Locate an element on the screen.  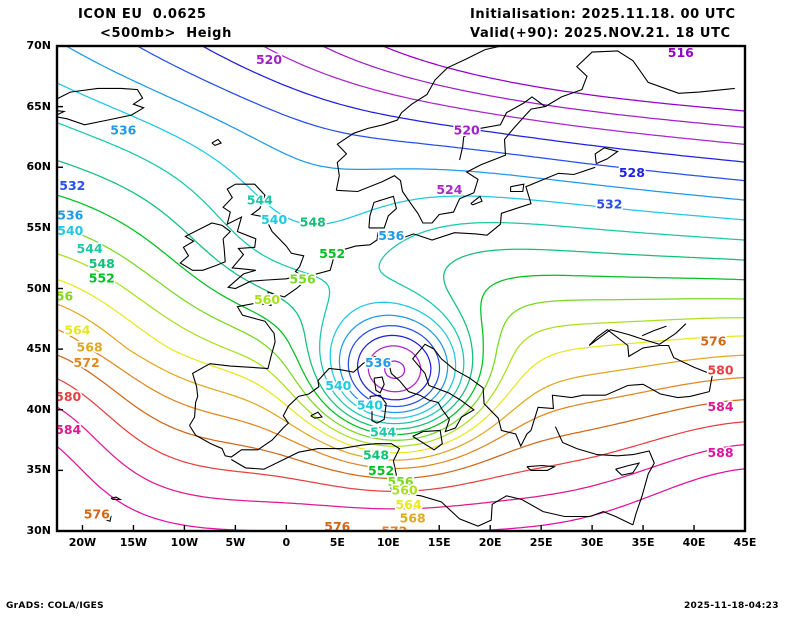
x-tick-label: 15W is located at coordinates (133, 542).